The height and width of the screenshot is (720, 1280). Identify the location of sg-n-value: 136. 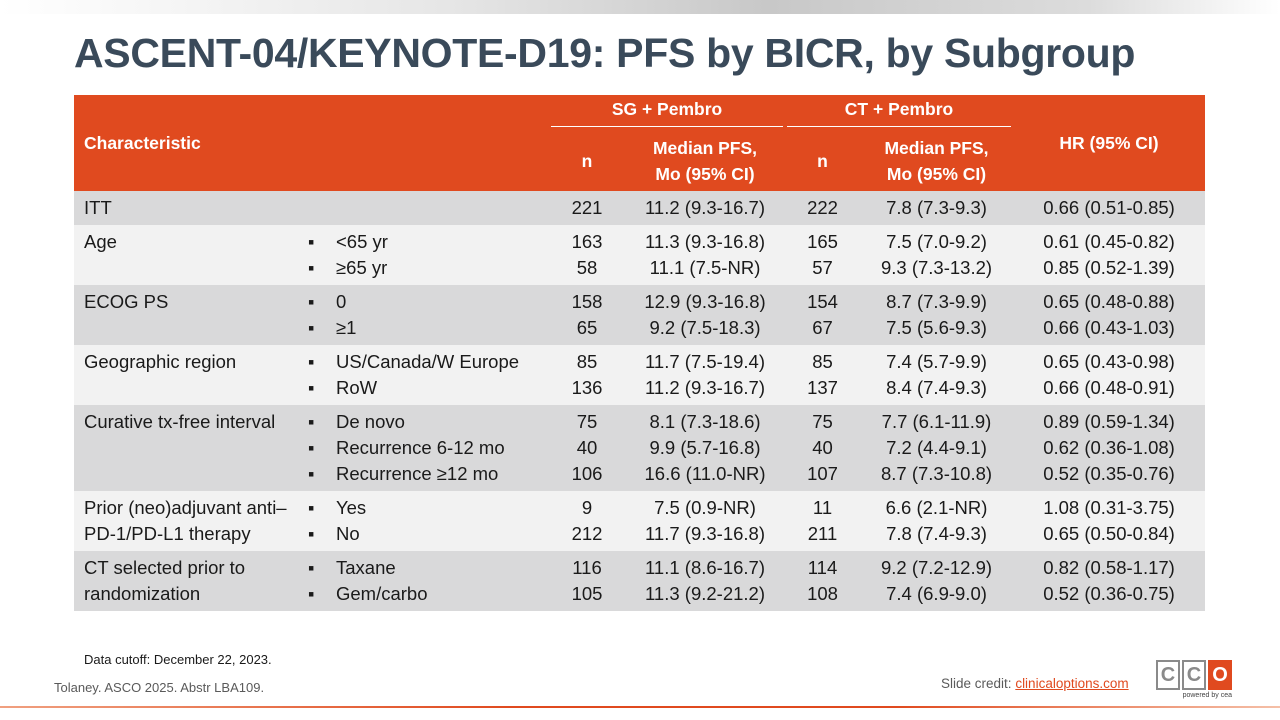
(587, 387).